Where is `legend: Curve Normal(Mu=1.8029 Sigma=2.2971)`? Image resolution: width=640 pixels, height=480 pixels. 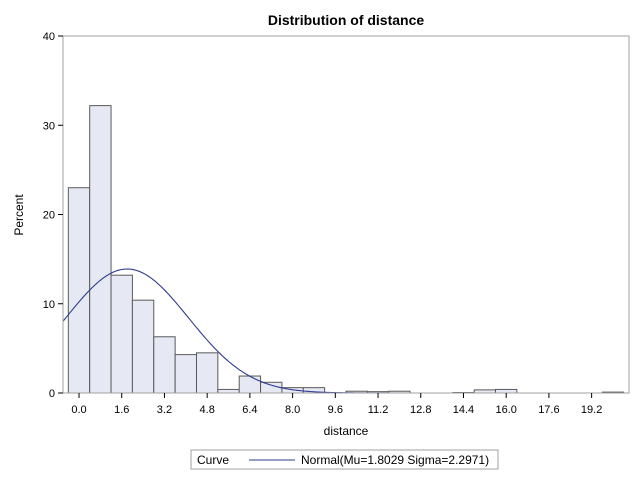 legend: Curve Normal(Mu=1.8029 Sigma=2.2971) is located at coordinates (344, 459).